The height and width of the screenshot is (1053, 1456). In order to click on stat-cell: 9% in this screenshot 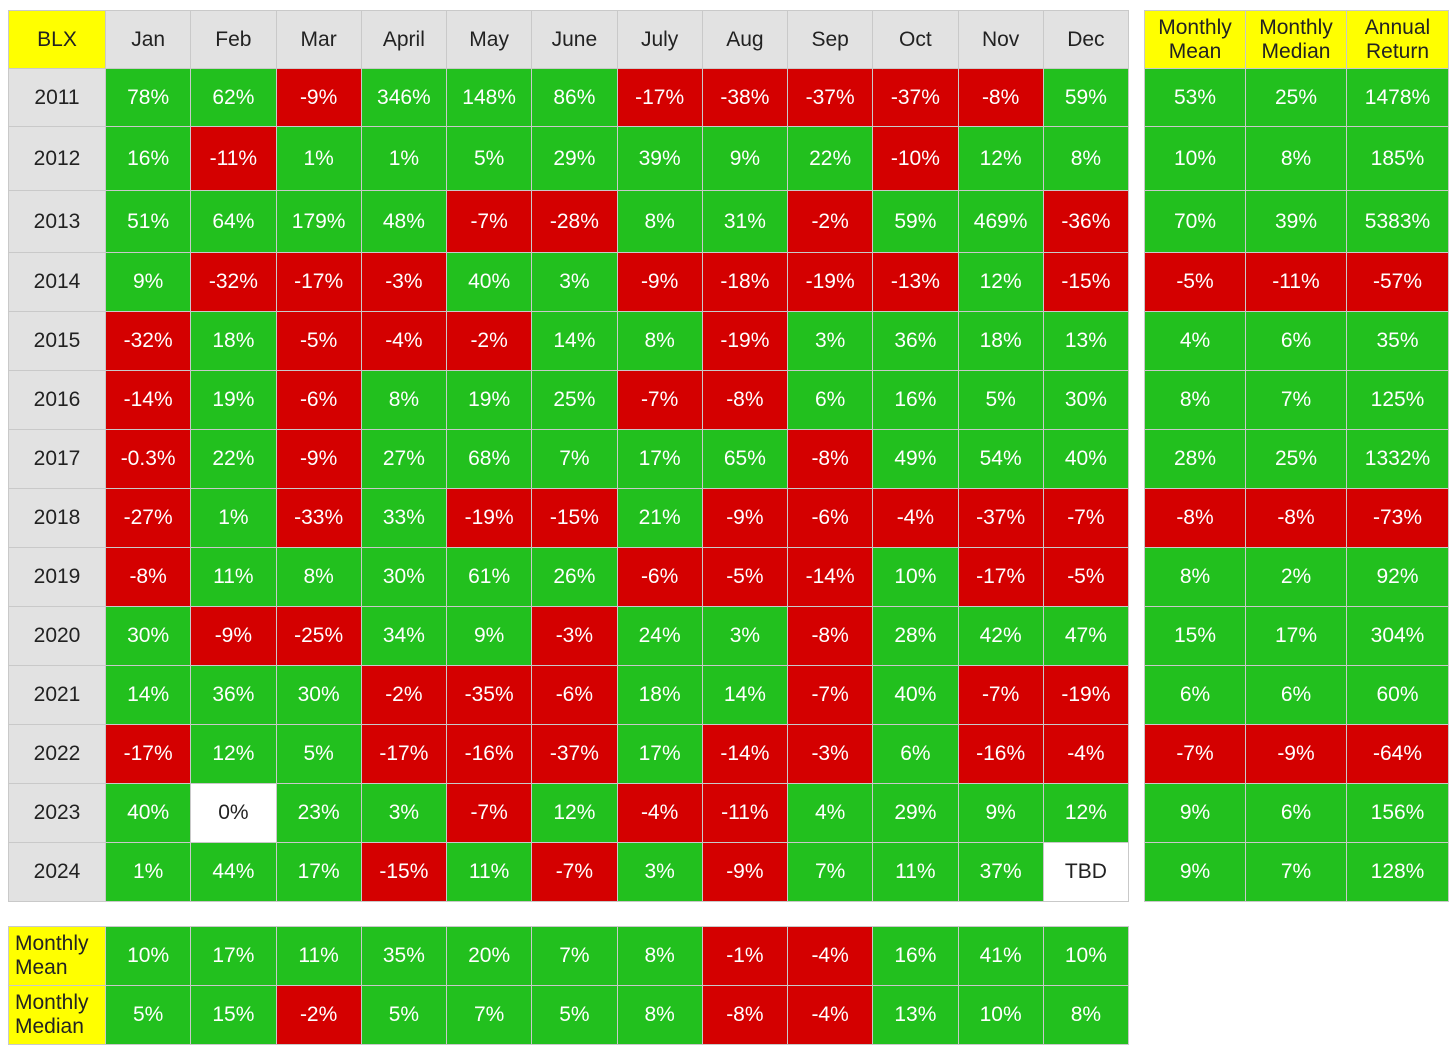, I will do `click(1195, 872)`.